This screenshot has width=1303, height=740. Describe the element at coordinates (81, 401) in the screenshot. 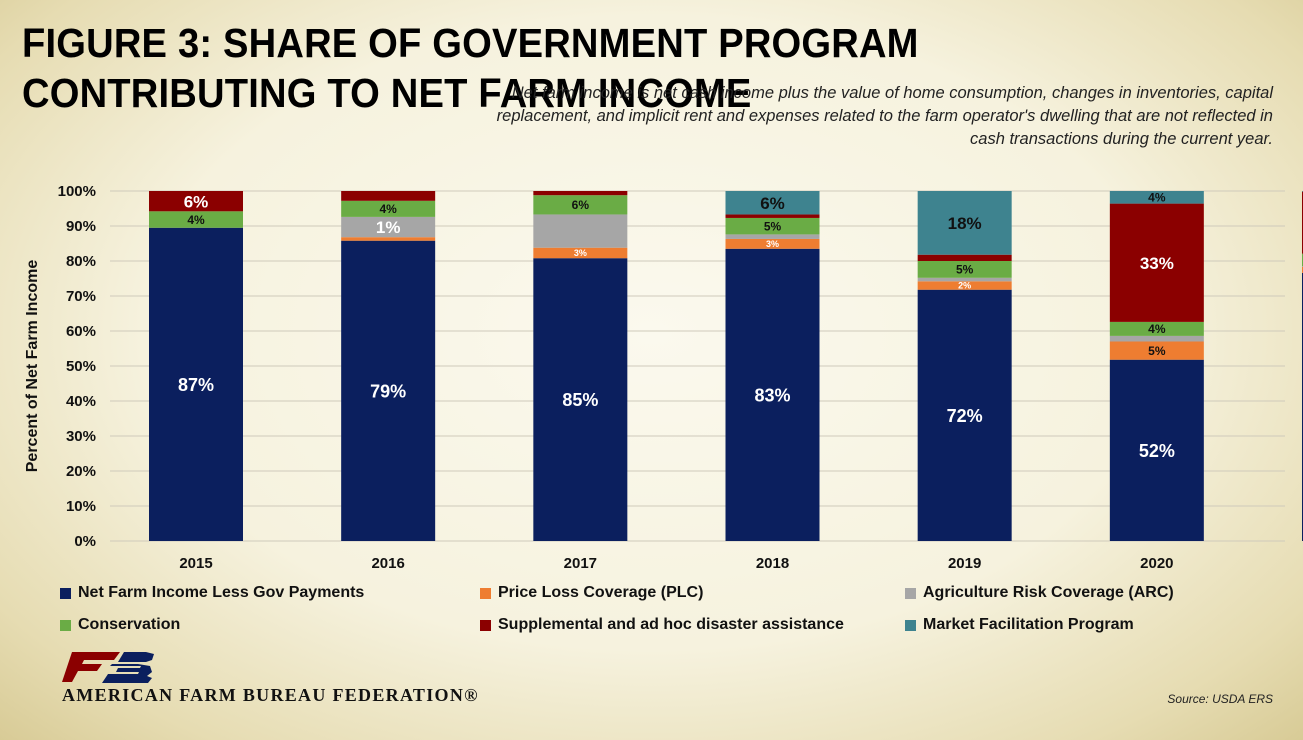

I see `y-tick-label: 40%` at that location.